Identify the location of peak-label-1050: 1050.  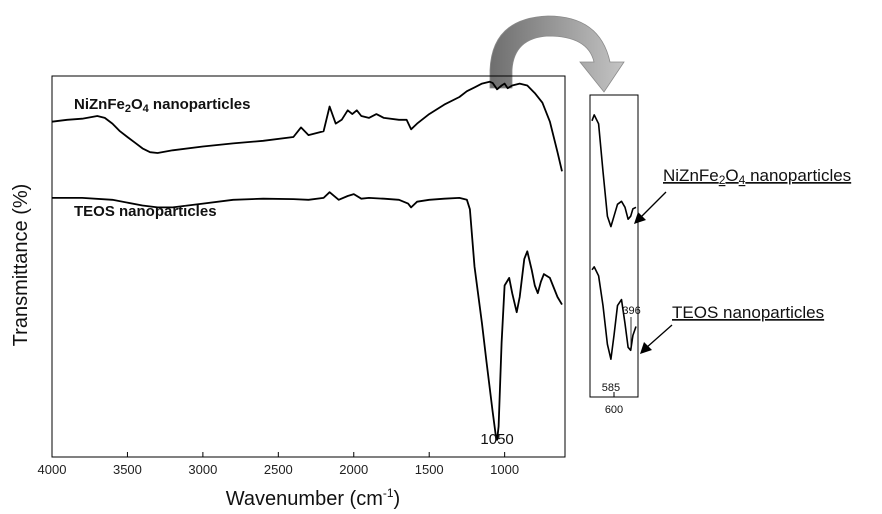
(496, 439).